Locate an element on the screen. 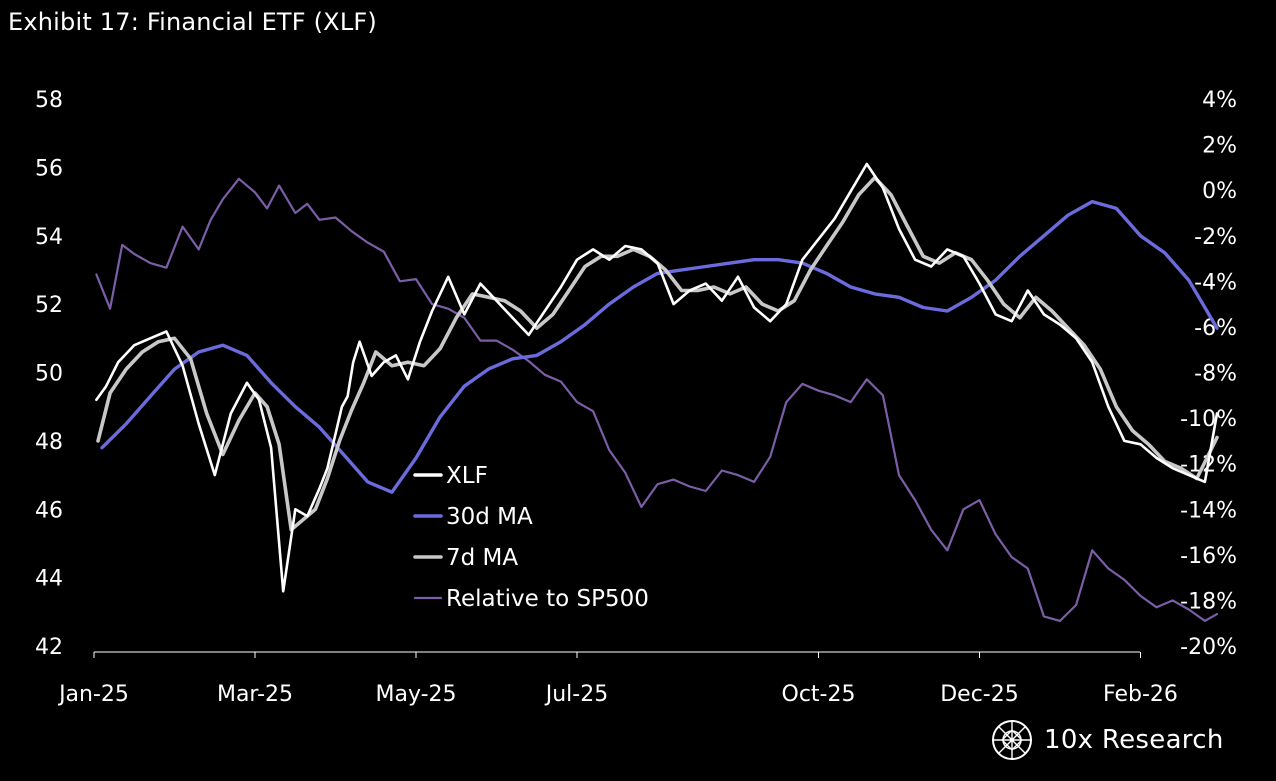 The height and width of the screenshot is (781, 1276). legend-label: XLF is located at coordinates (467, 476).